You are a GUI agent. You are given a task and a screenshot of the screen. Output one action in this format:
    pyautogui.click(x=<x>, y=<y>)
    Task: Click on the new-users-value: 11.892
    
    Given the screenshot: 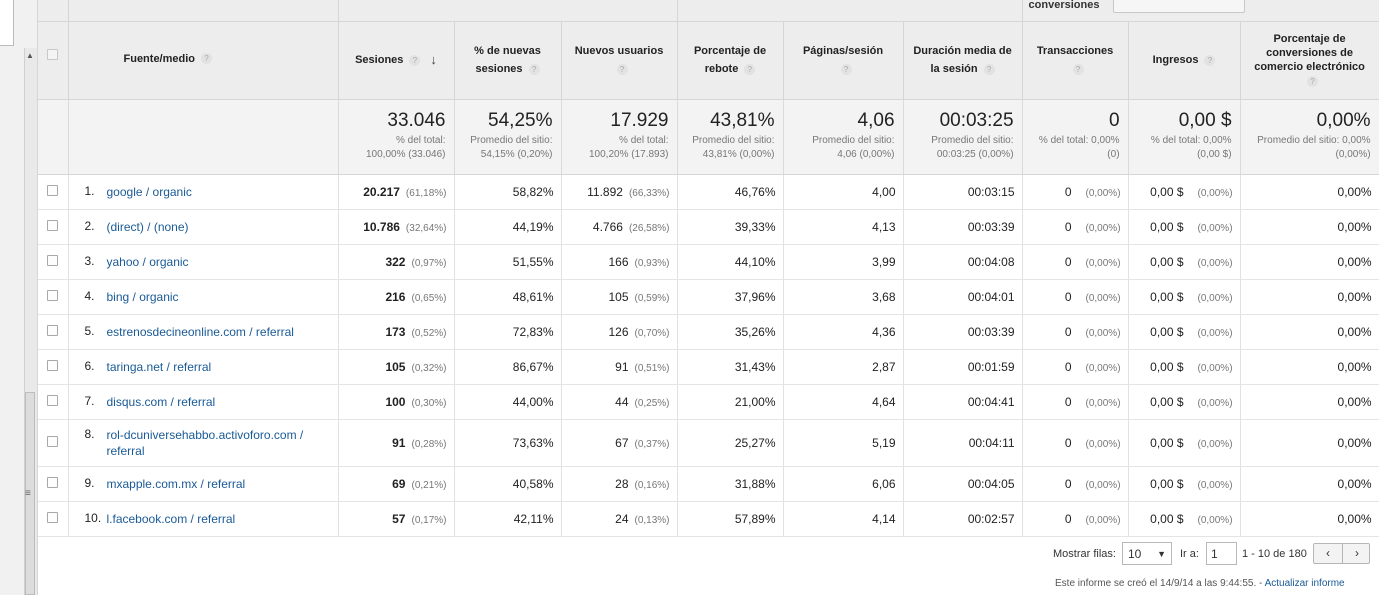 What is the action you would take?
    pyautogui.click(x=605, y=191)
    